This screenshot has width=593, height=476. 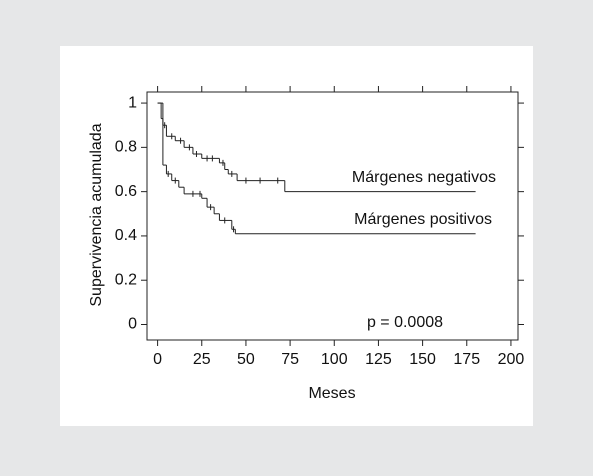 What do you see at coordinates (132, 102) in the screenshot?
I see `y-tick-label: 1` at bounding box center [132, 102].